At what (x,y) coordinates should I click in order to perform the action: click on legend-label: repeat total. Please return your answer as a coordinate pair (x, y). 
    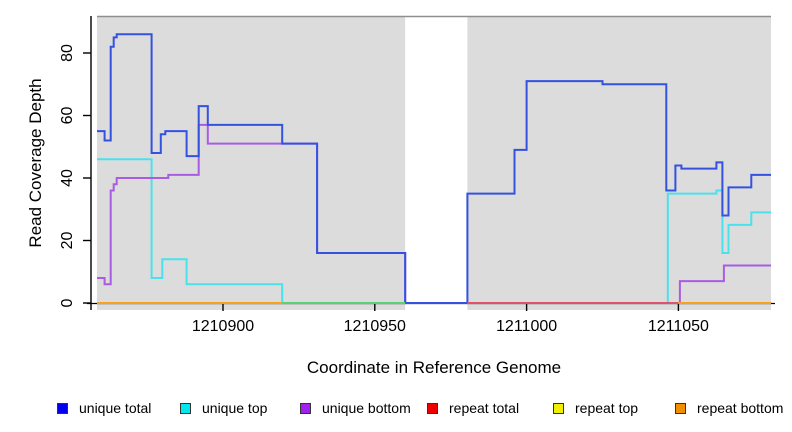
    Looking at the image, I should click on (484, 408).